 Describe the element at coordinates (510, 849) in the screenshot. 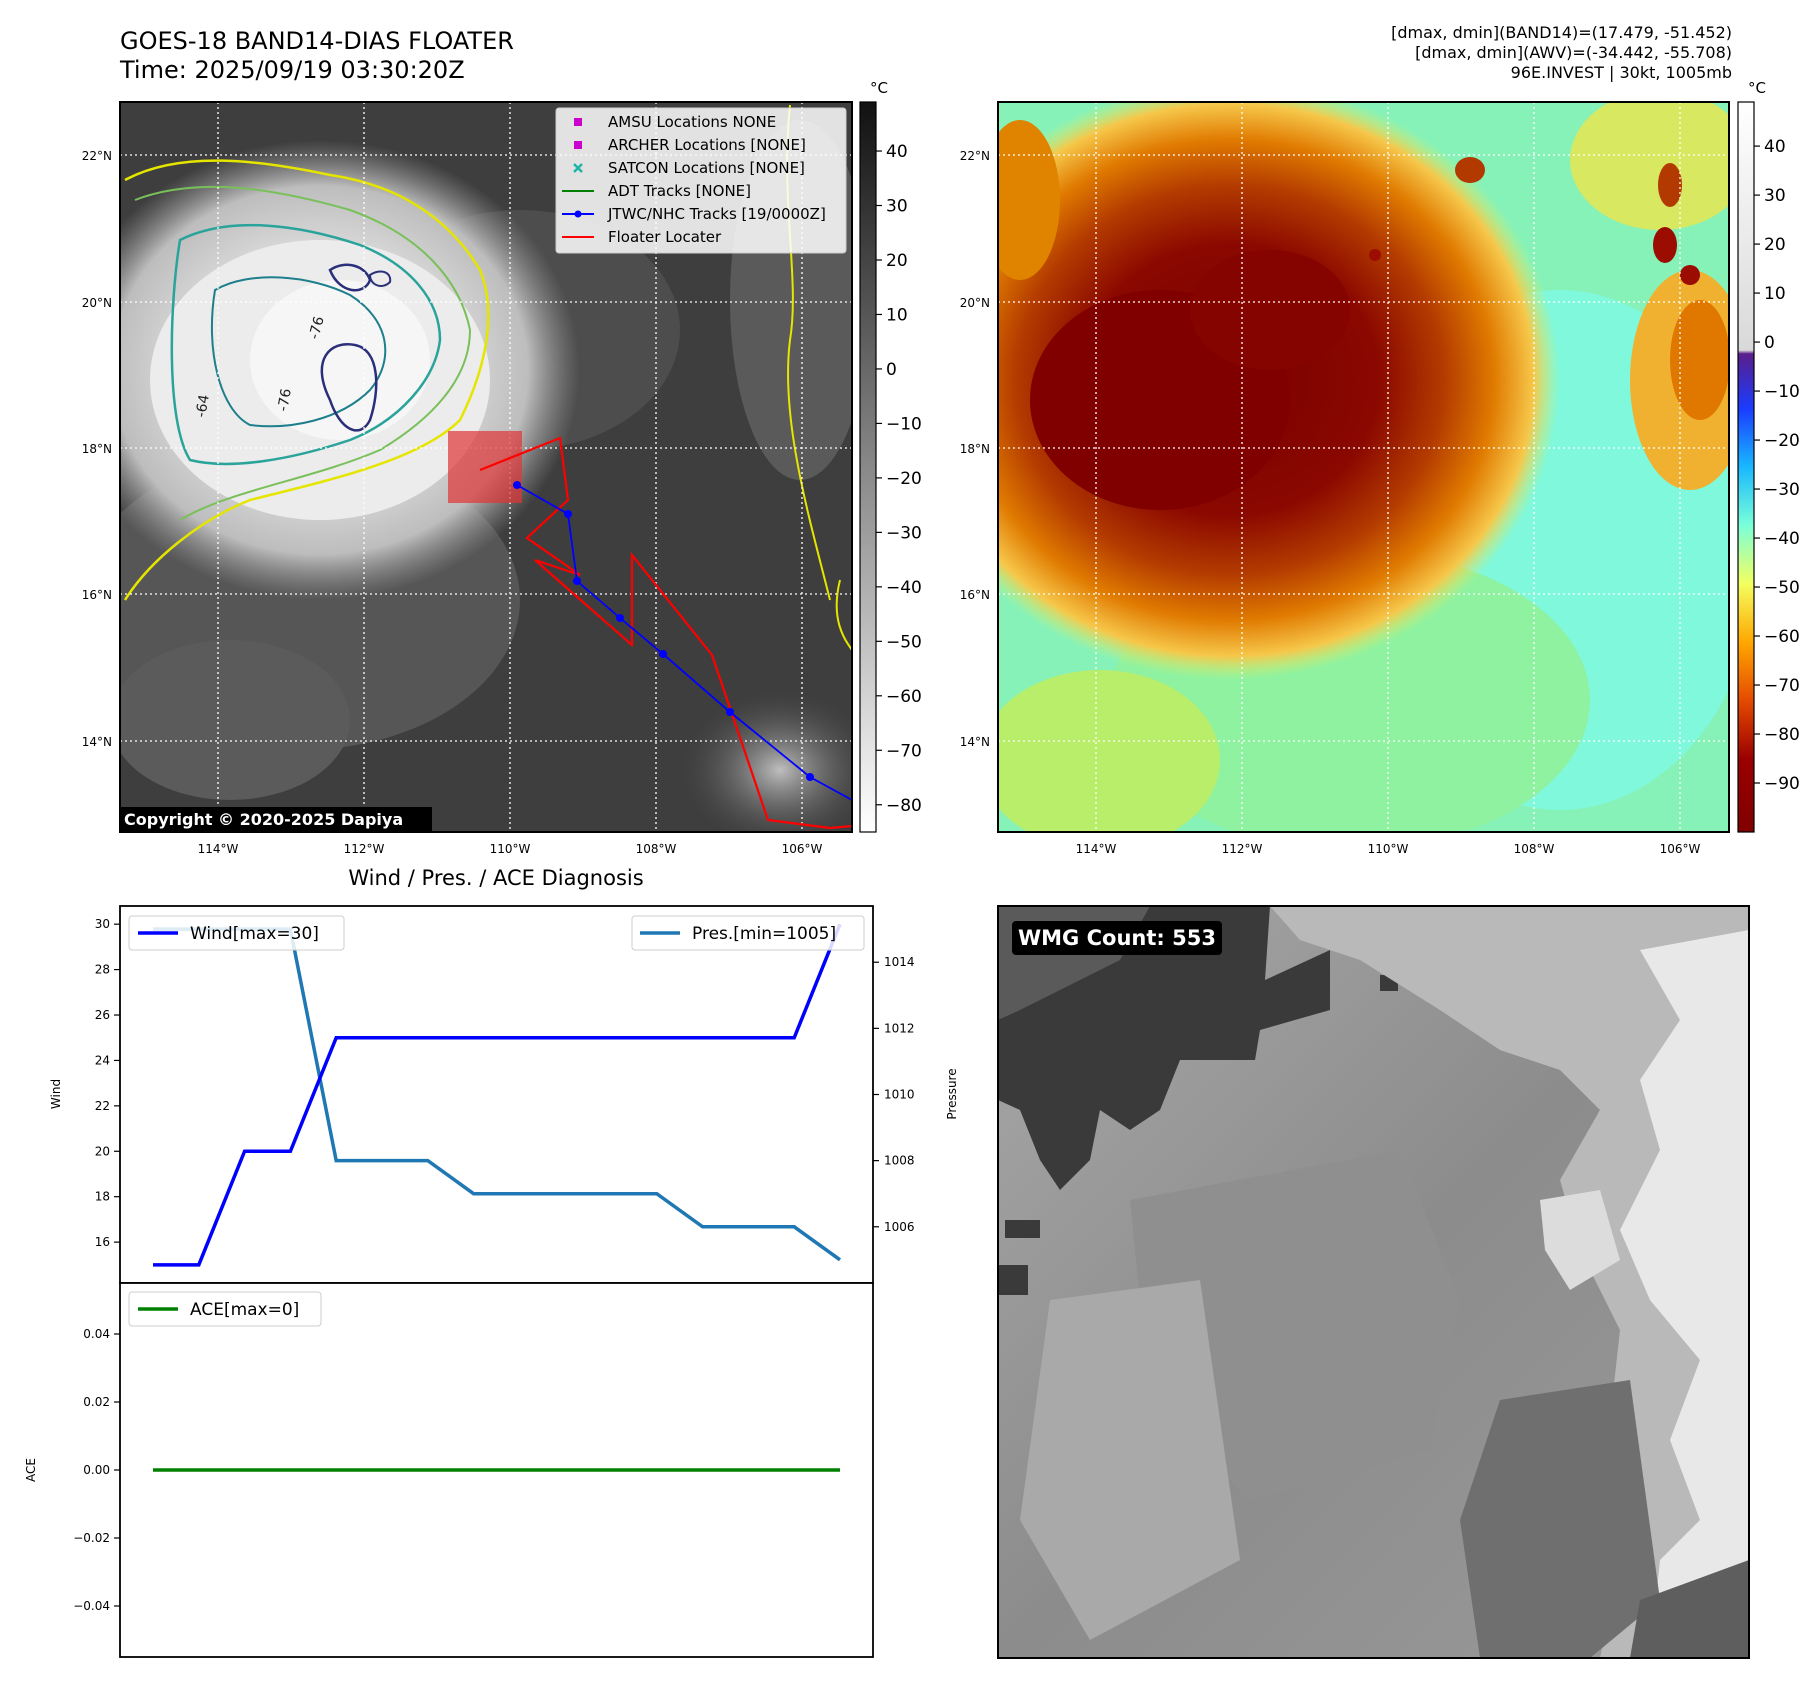

I see `ir-lon-labels: 114°W 112°W 110°W 108°W 106°W` at that location.